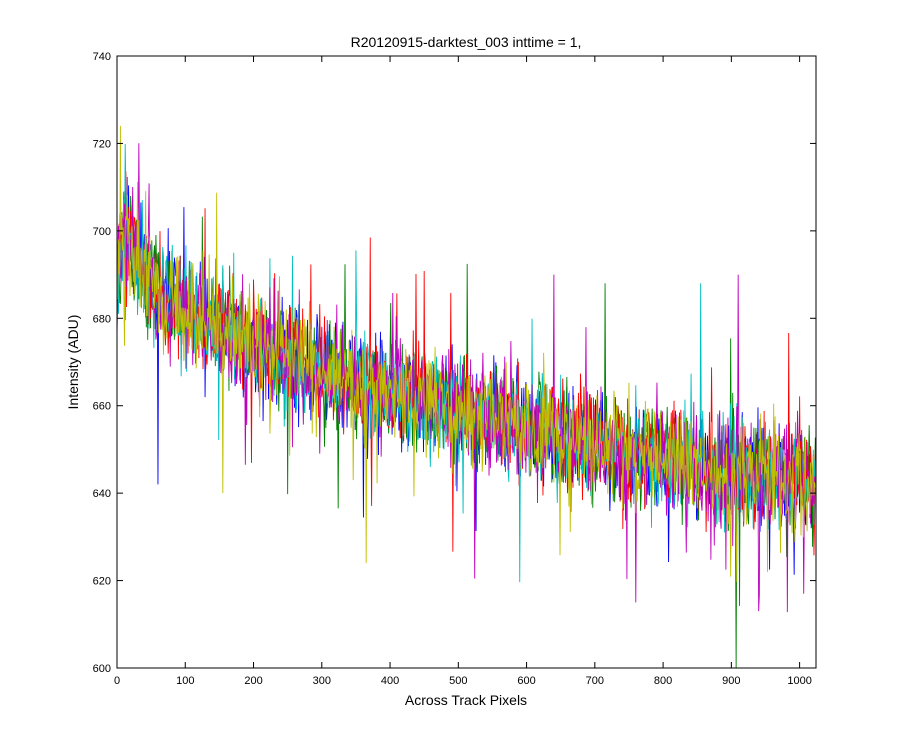 This screenshot has height=750, width=900. I want to click on chart-title: R20120915-darktest_003 inttime = 1,, so click(466, 42).